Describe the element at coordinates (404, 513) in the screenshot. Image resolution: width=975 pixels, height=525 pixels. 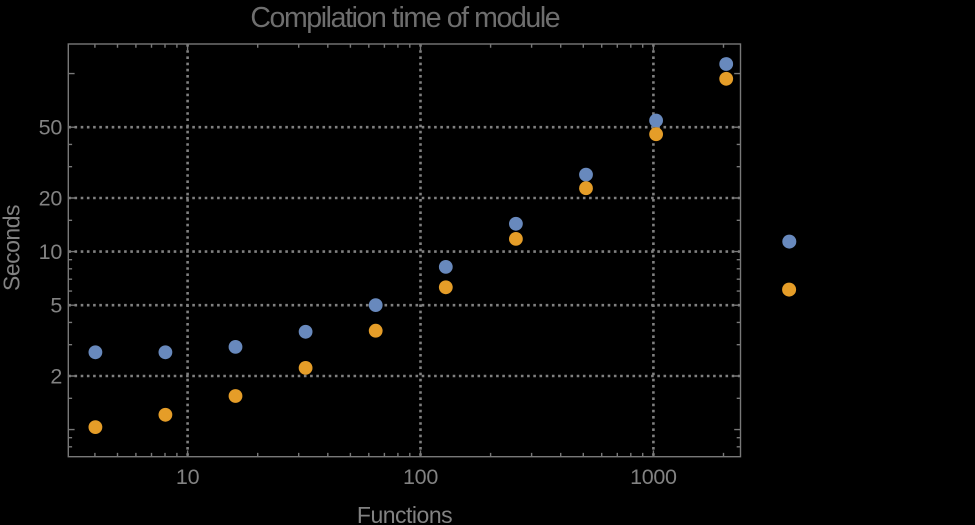
I see `svg-text: Functions` at that location.